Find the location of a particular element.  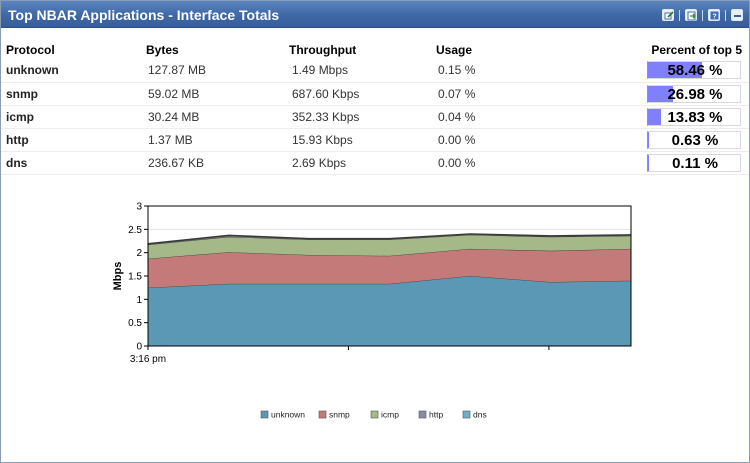

edit-icon is located at coordinates (668, 15).